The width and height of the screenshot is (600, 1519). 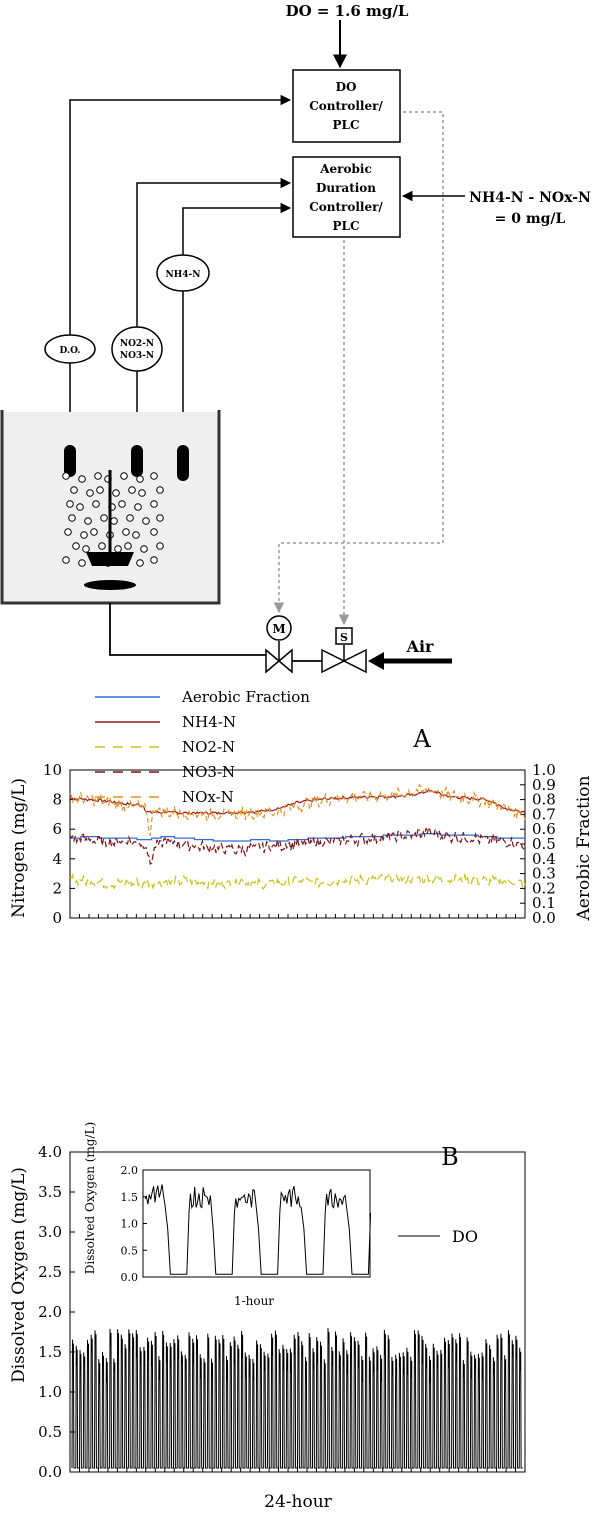 What do you see at coordinates (354, 661) in the screenshot?
I see `valve-s-right` at bounding box center [354, 661].